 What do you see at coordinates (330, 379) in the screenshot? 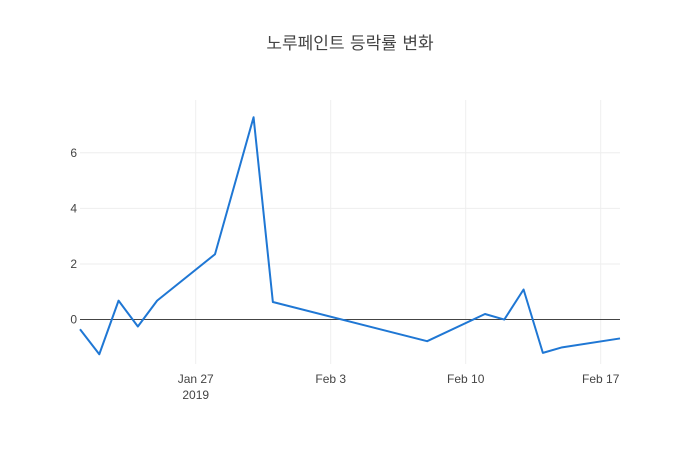
I see `x-tick-label: Feb 3` at bounding box center [330, 379].